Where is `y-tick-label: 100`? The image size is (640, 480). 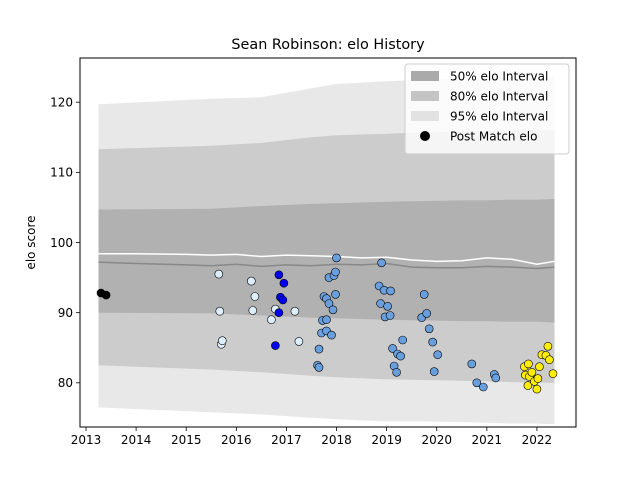
y-tick-label: 100 is located at coordinates (61, 243).